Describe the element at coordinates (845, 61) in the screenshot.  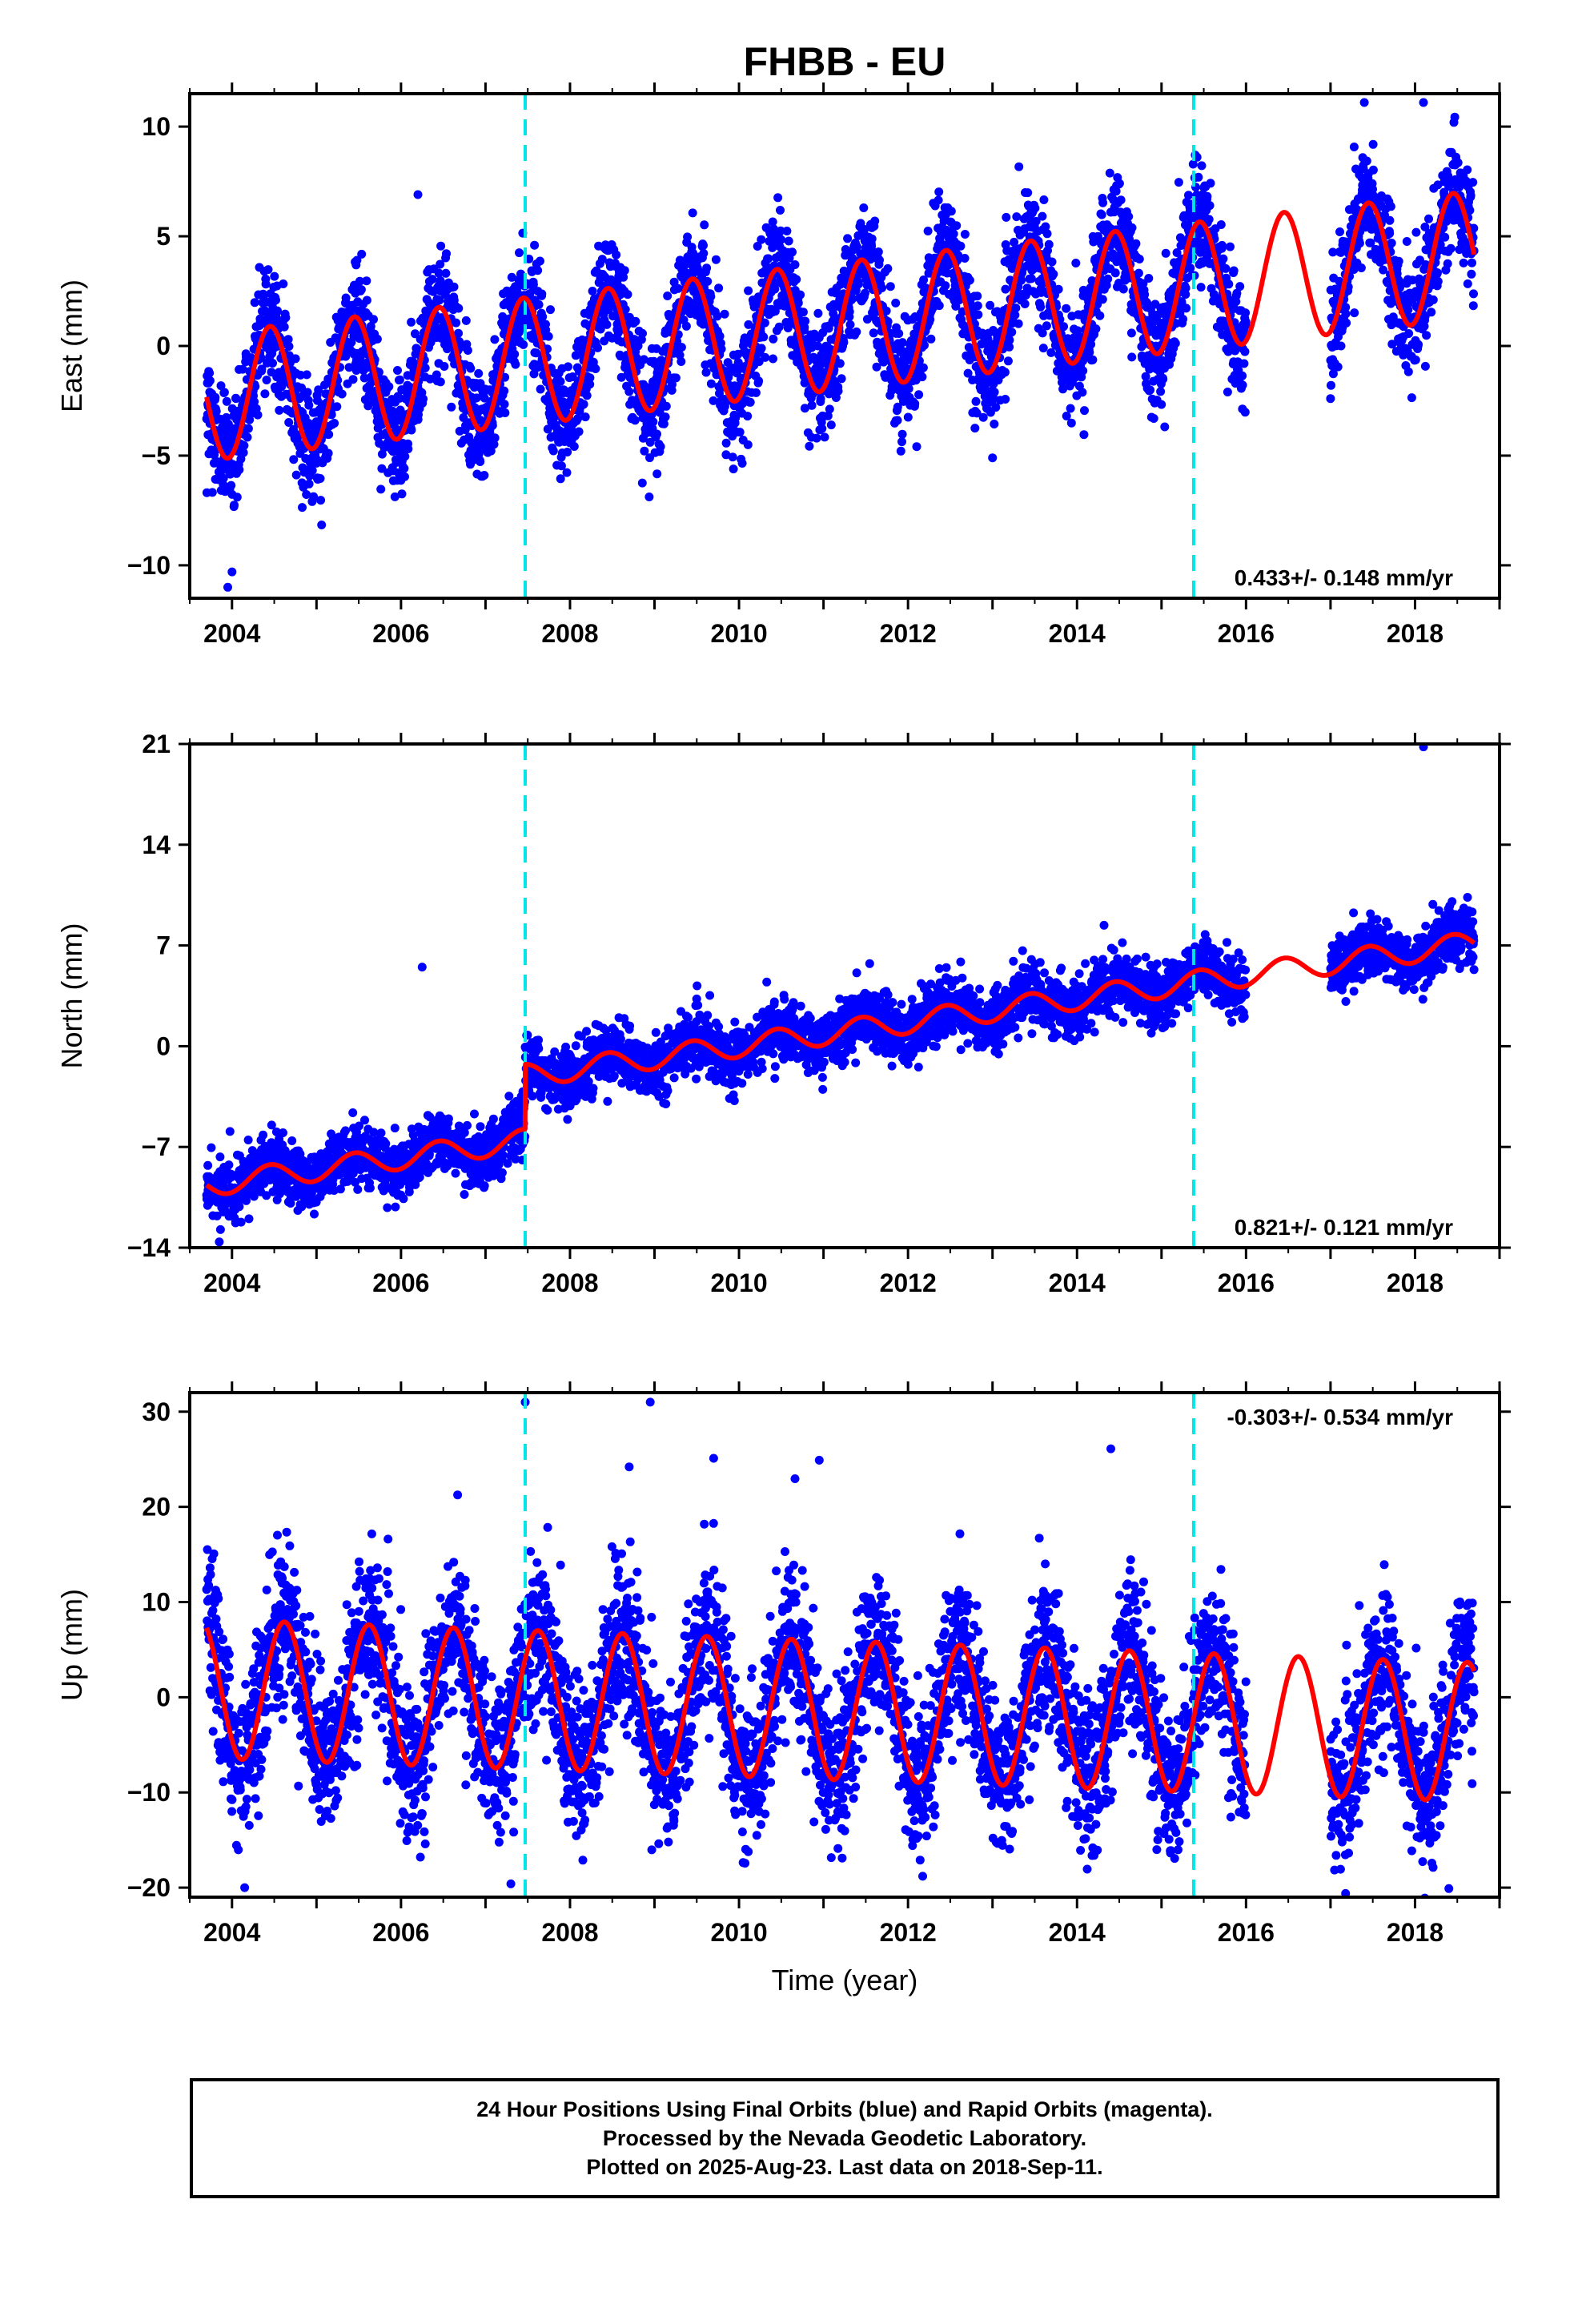
I see `chart-title: FHBB - EU` at that location.